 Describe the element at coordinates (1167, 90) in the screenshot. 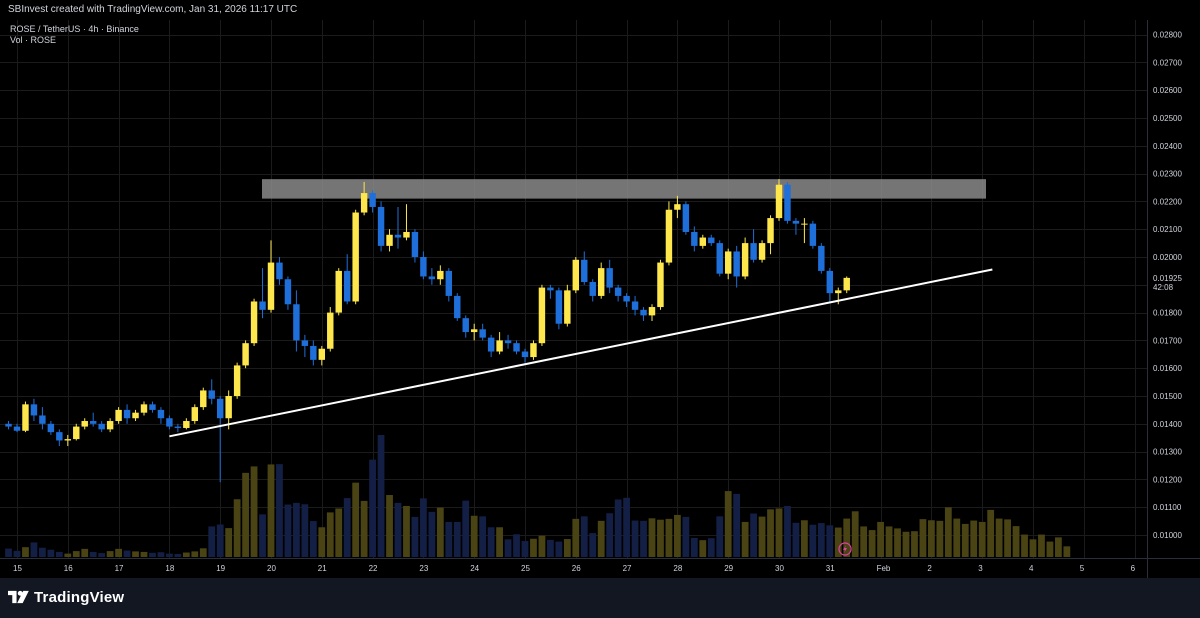

I see `price-tick-label: 0.02600` at that location.